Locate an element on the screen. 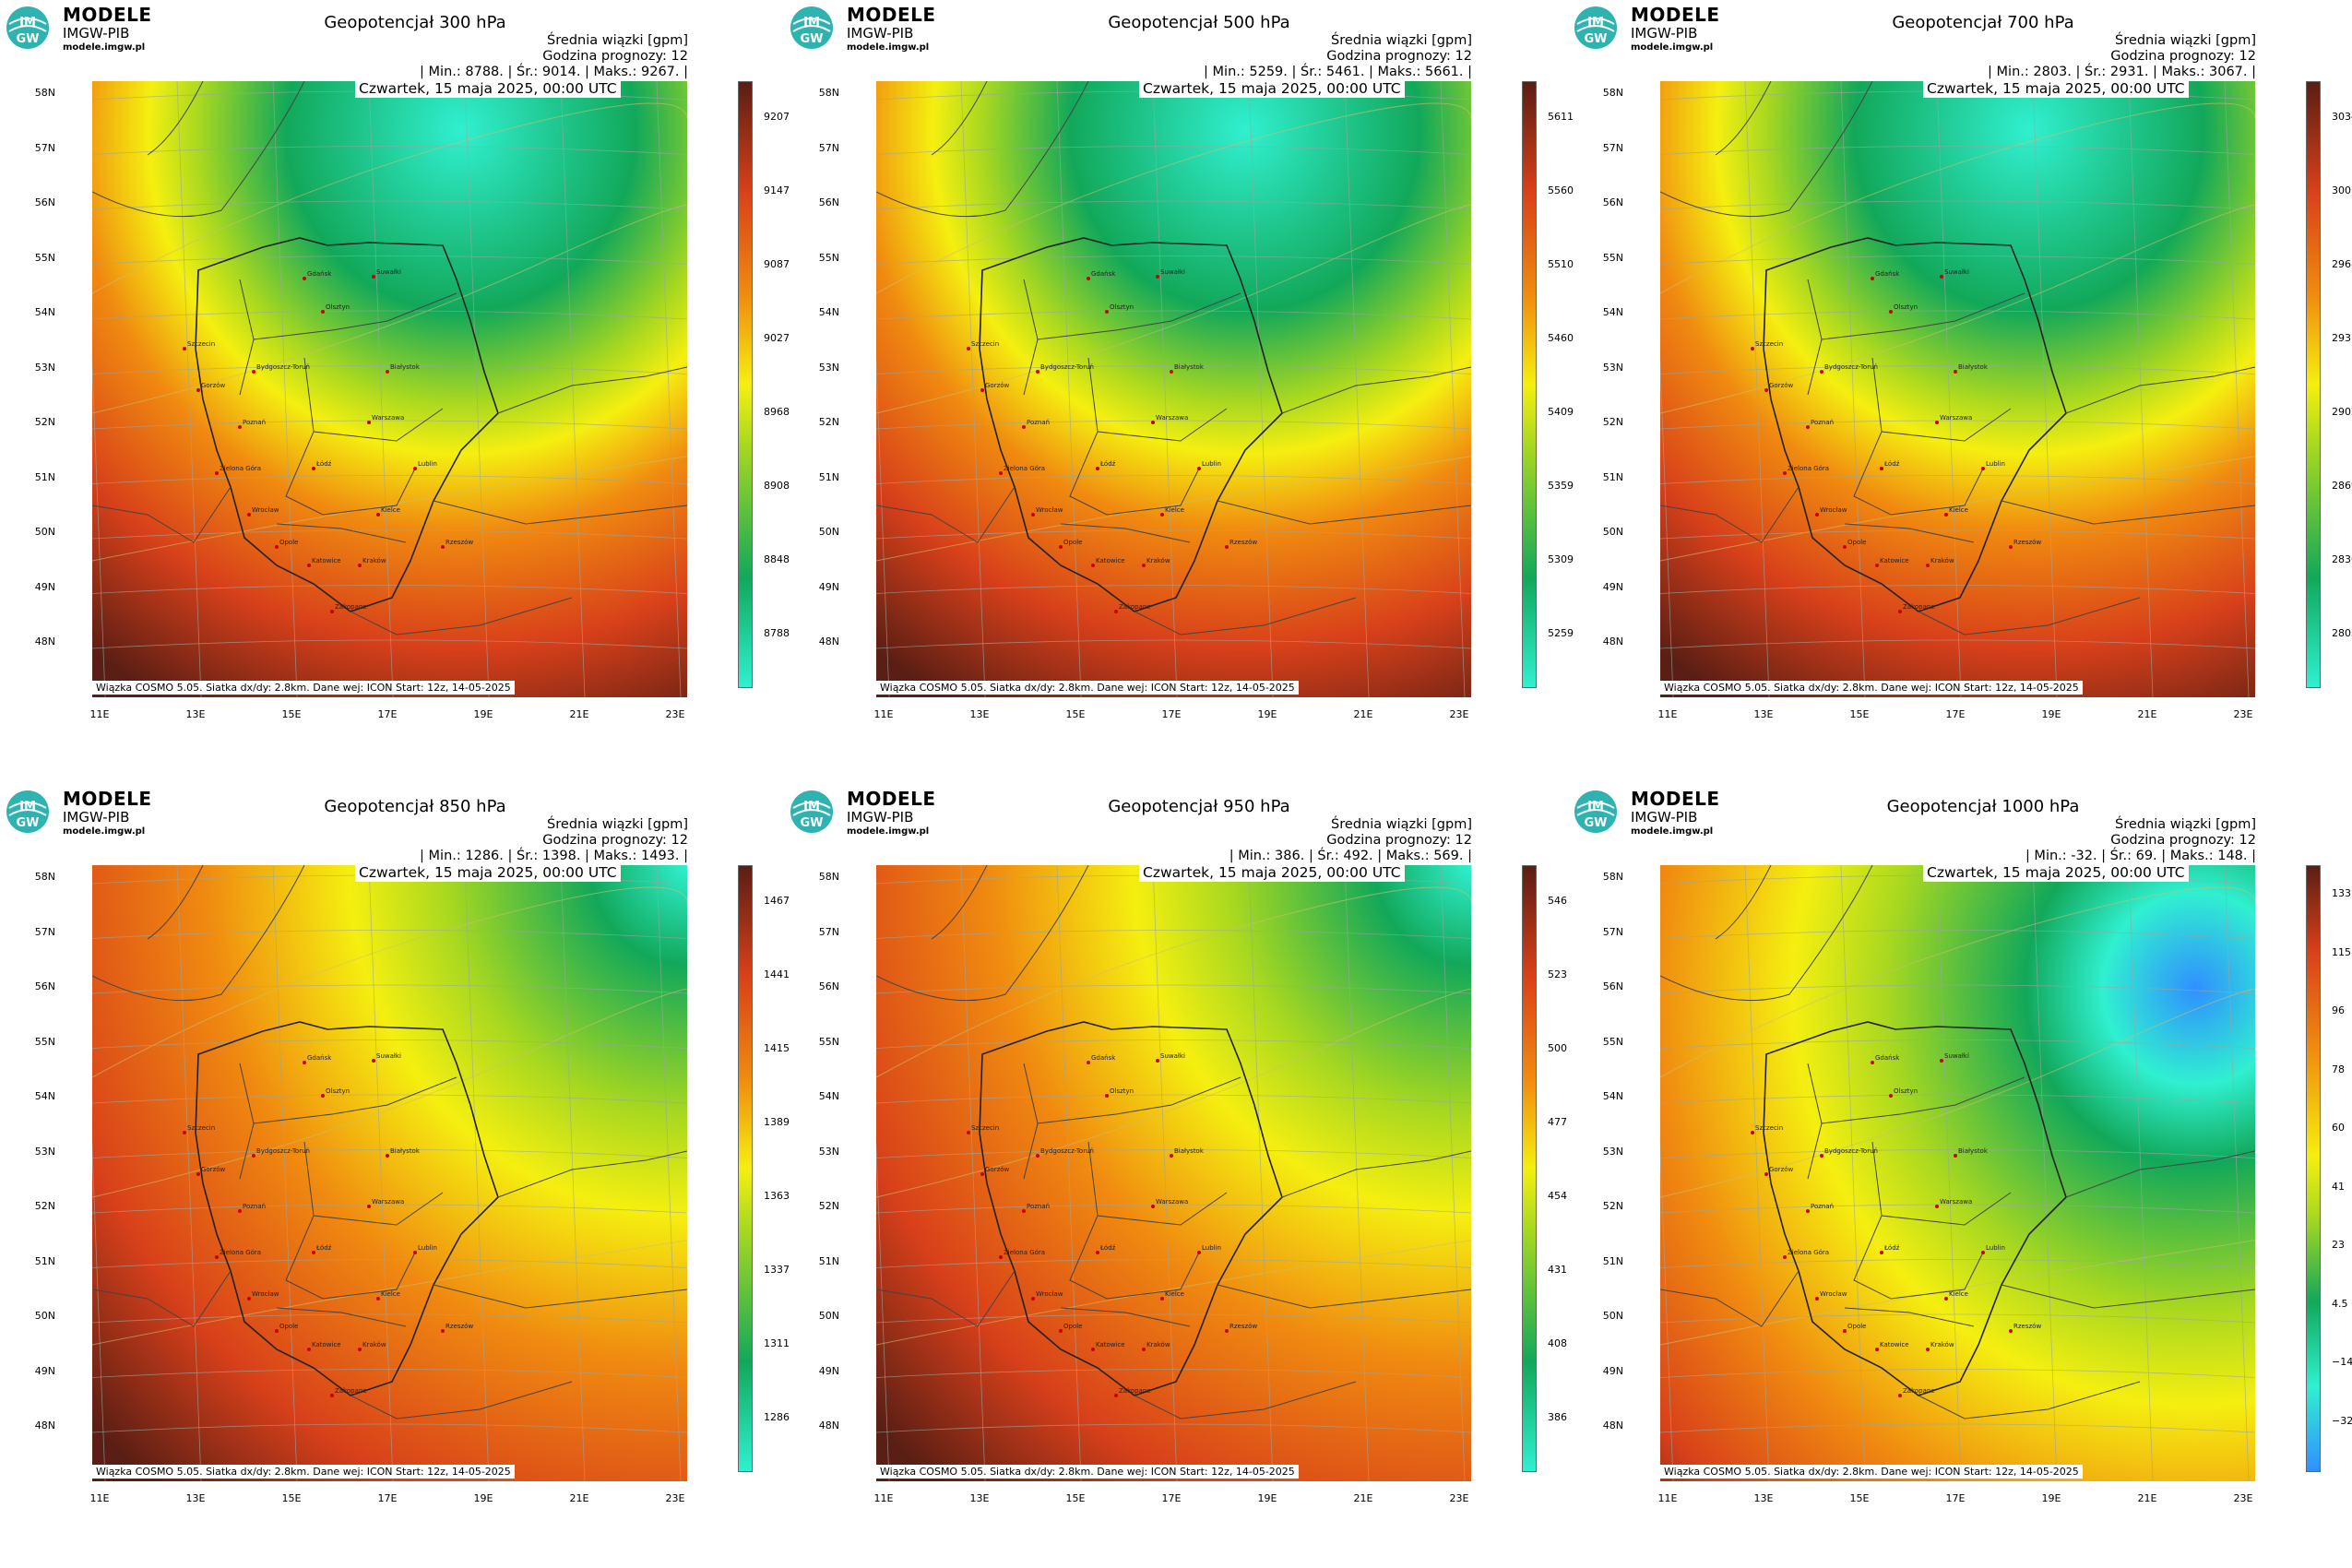 The image size is (2352, 1568). panel-title: Geopotencjał 950 hPa is located at coordinates (1199, 806).